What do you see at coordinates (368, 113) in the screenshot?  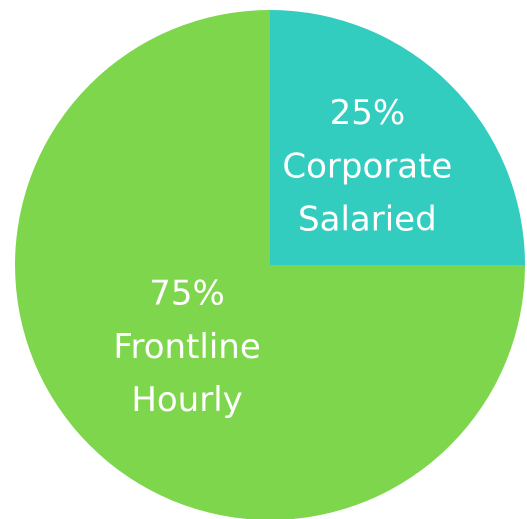 I see `slice-value-label: 25%` at bounding box center [368, 113].